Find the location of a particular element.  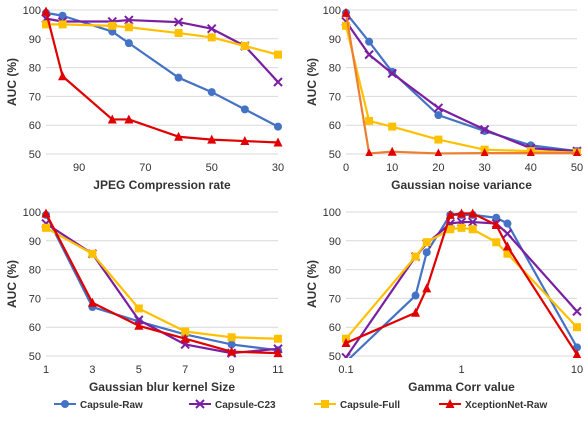

x-tick-label: 70 is located at coordinates (145, 168).